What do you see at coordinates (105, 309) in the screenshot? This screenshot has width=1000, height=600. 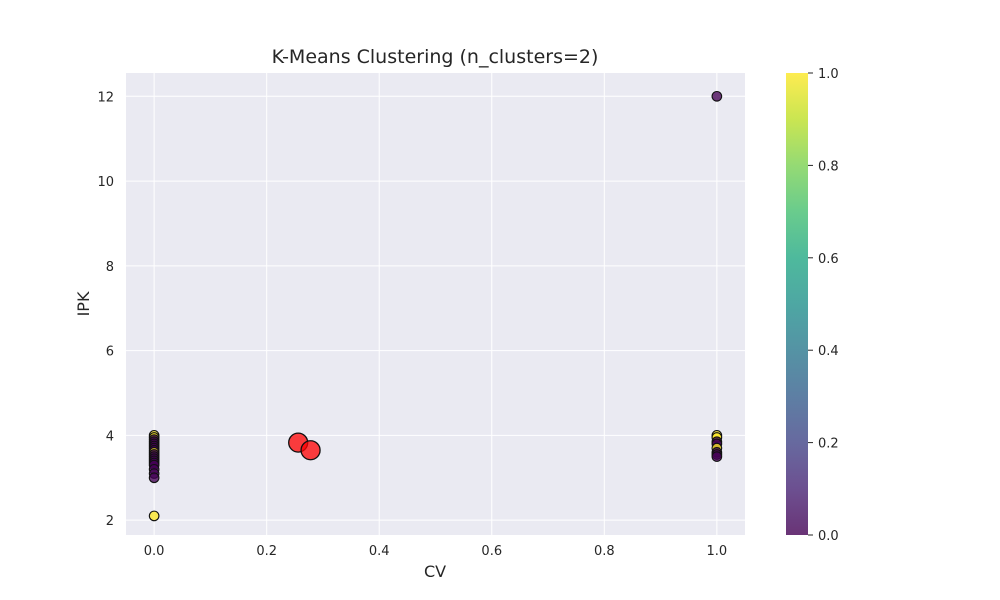 I see `y-axis-ticks: 2 4 6 8 10 12` at bounding box center [105, 309].